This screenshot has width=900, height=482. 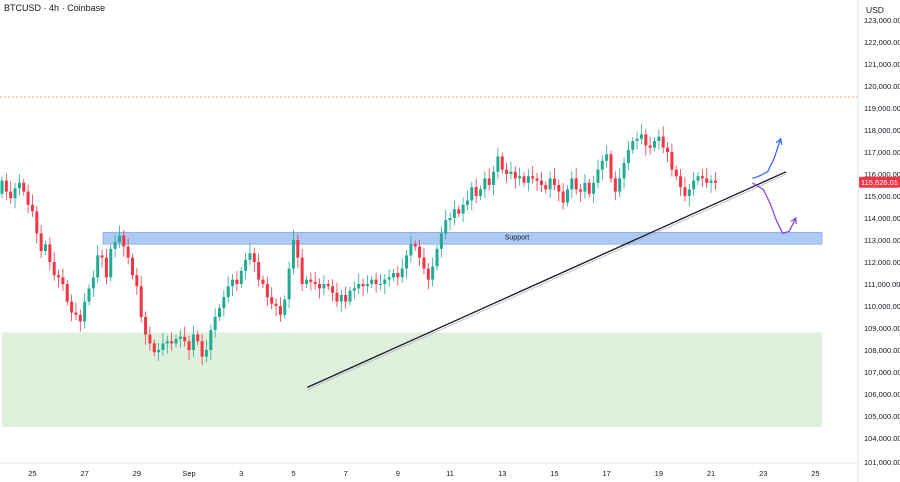 I want to click on exchange-label: Coinbase, so click(x=86, y=8).